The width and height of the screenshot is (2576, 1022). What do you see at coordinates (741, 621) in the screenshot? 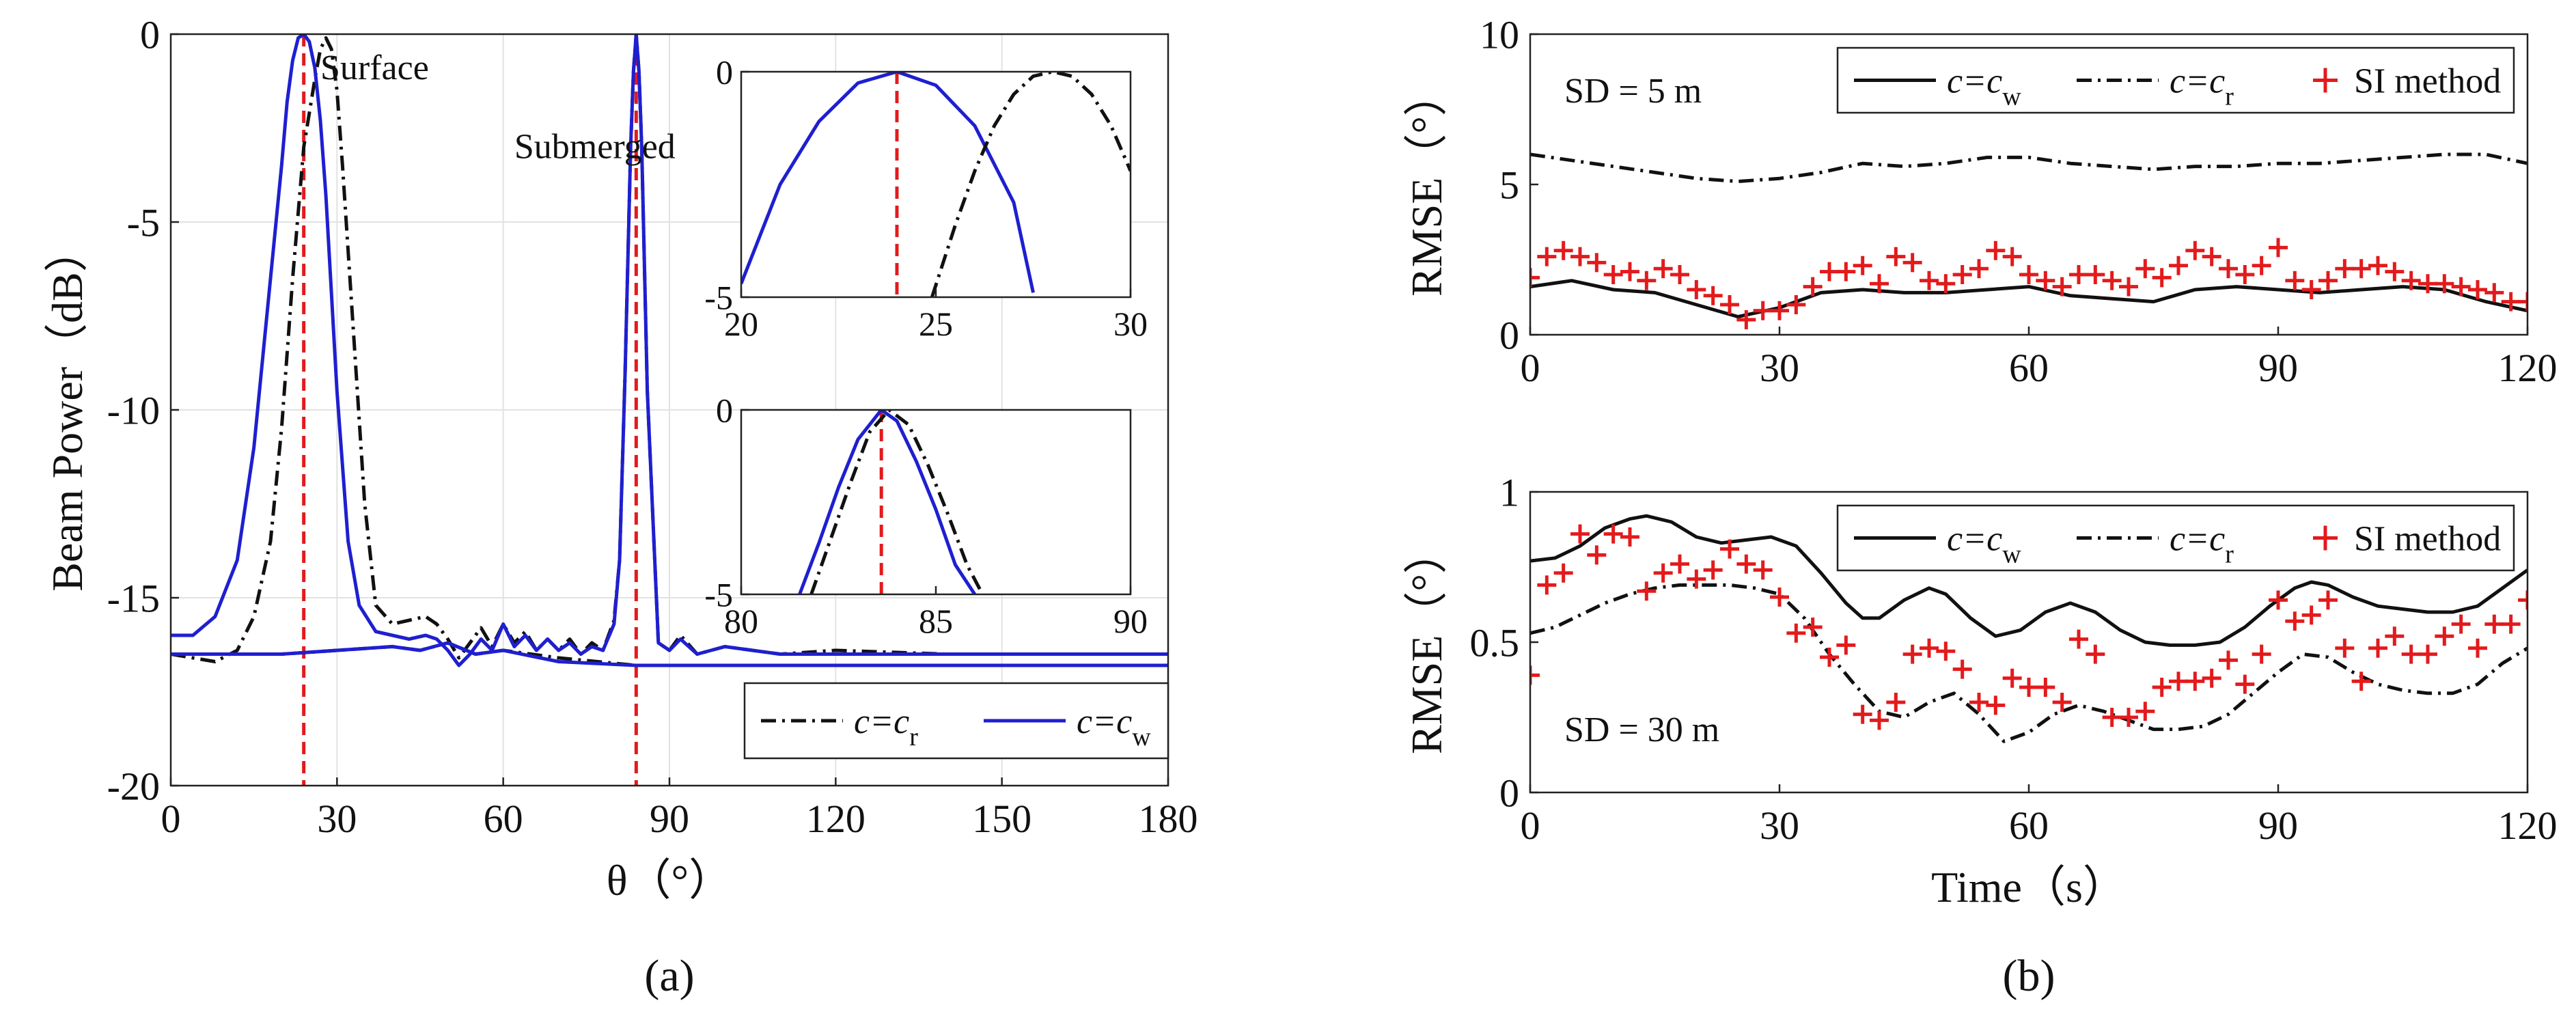
I see `x-tick-label: 80` at bounding box center [741, 621].